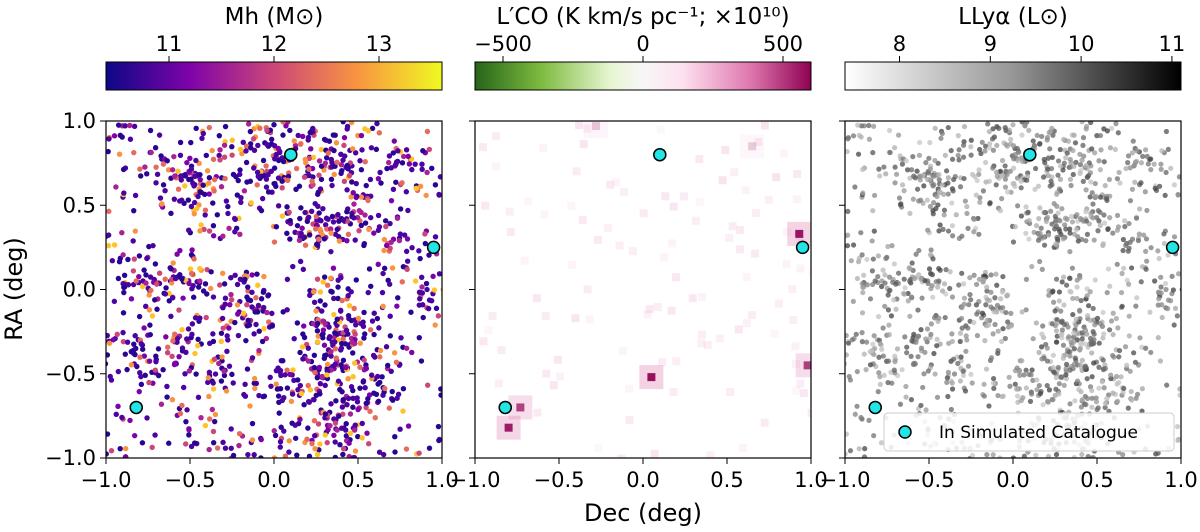 The height and width of the screenshot is (532, 1200). What do you see at coordinates (1172, 44) in the screenshot?
I see `colorbar-tick-label: 11` at bounding box center [1172, 44].